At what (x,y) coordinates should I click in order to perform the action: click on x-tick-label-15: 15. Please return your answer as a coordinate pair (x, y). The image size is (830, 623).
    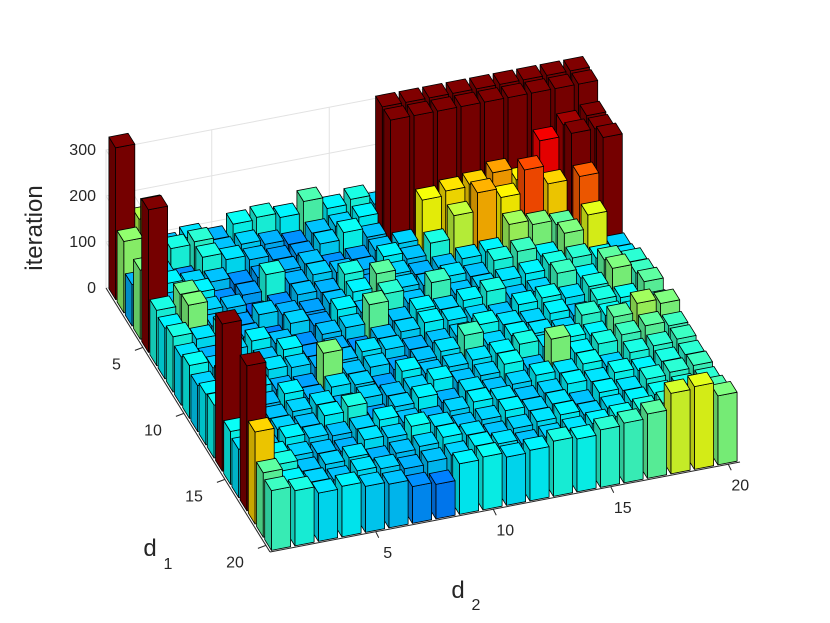
    Looking at the image, I should click on (623, 508).